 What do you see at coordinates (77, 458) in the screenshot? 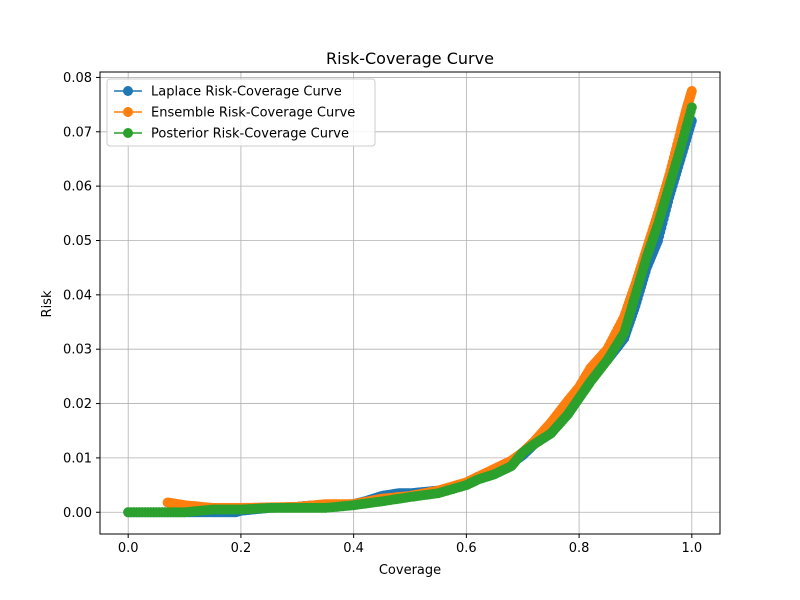
I see `y-tick-label: 0.01` at bounding box center [77, 458].